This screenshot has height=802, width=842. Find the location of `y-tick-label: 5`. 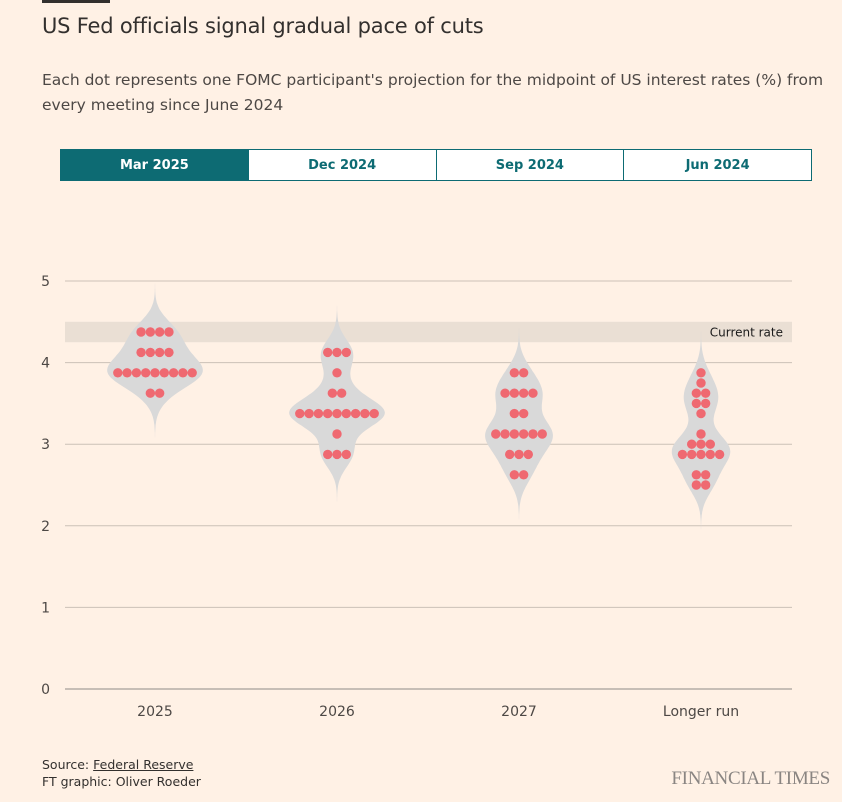

y-tick-label: 5 is located at coordinates (45, 282).